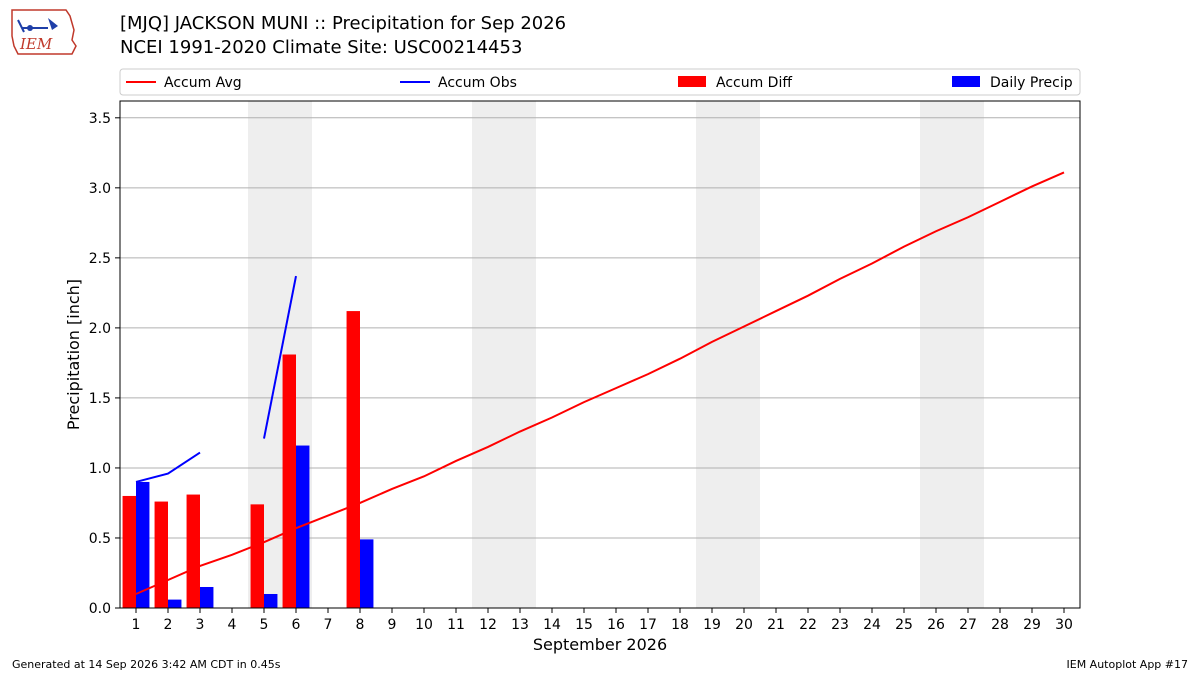 The image size is (1200, 675). I want to click on y-tick-label: 3.5, so click(100, 119).